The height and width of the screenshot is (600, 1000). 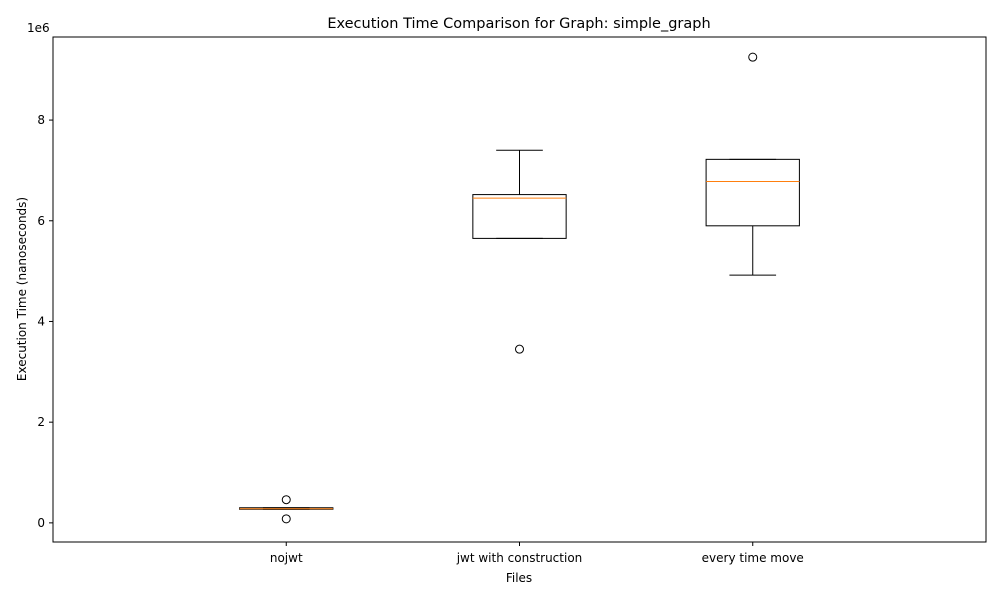 I want to click on y-axis: 0 2 4 6 8, so click(x=45, y=321).